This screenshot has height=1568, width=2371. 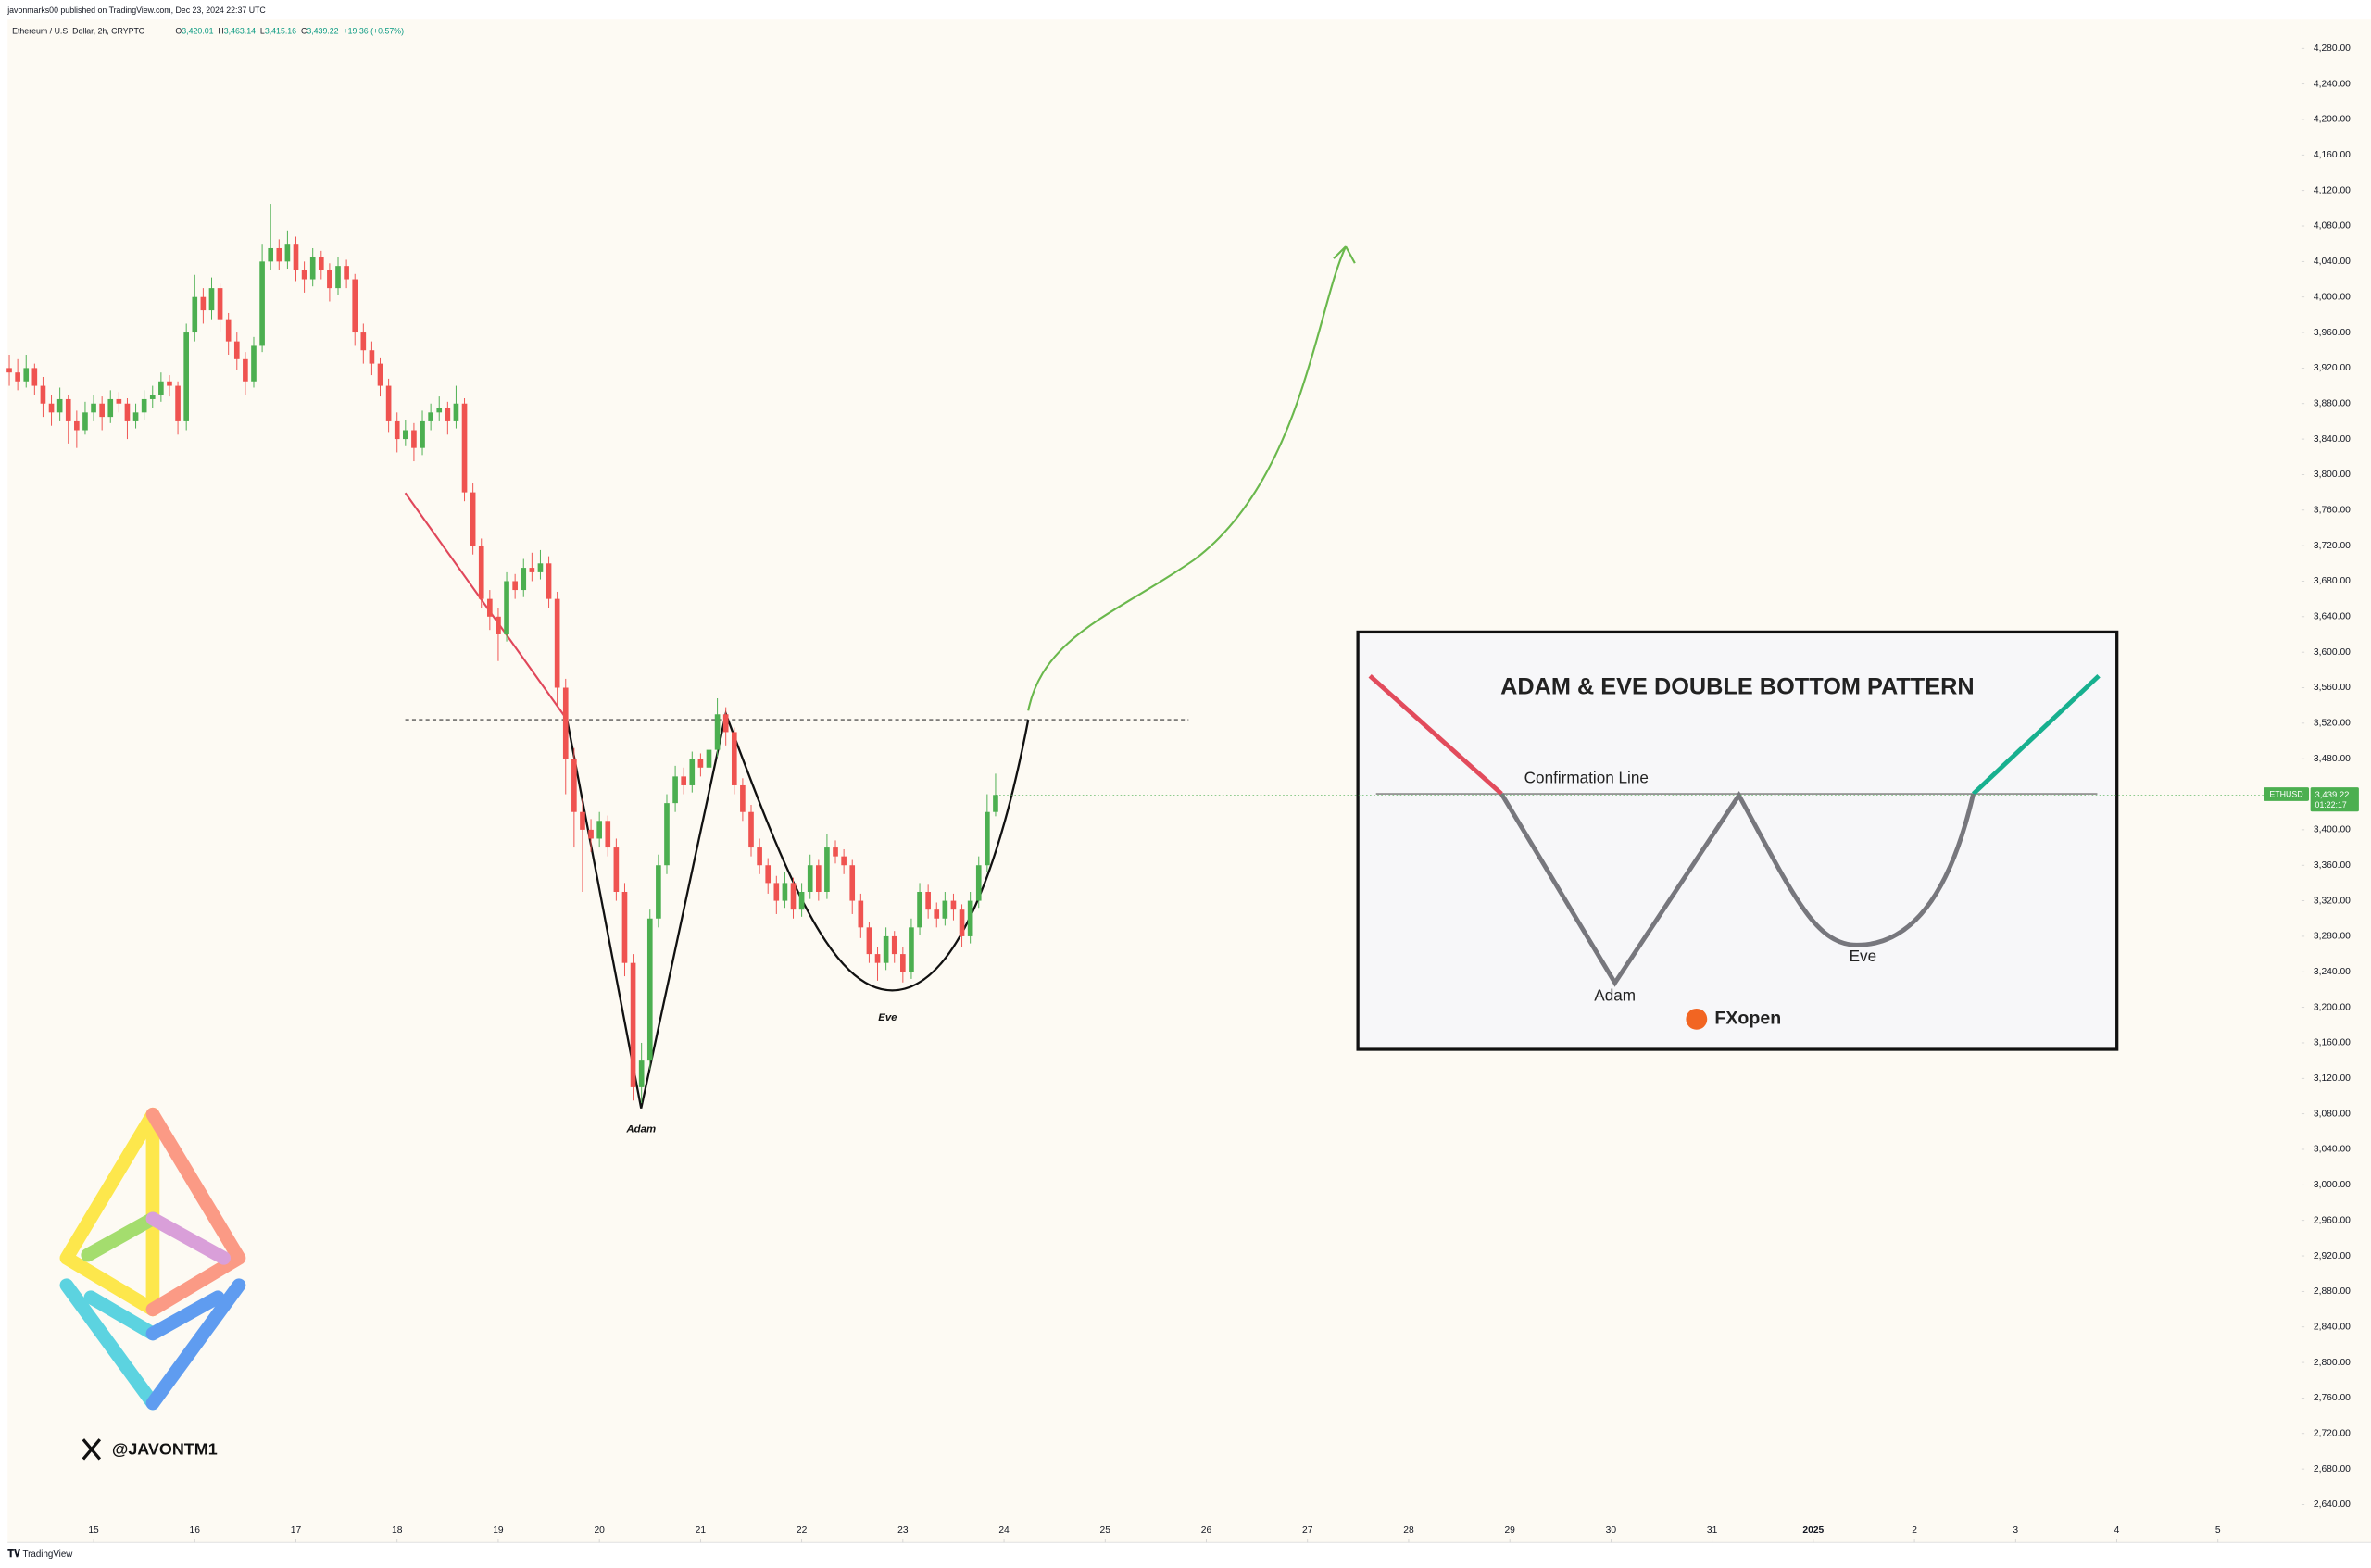 What do you see at coordinates (498, 1531) in the screenshot?
I see `x-tick-label: 19` at bounding box center [498, 1531].